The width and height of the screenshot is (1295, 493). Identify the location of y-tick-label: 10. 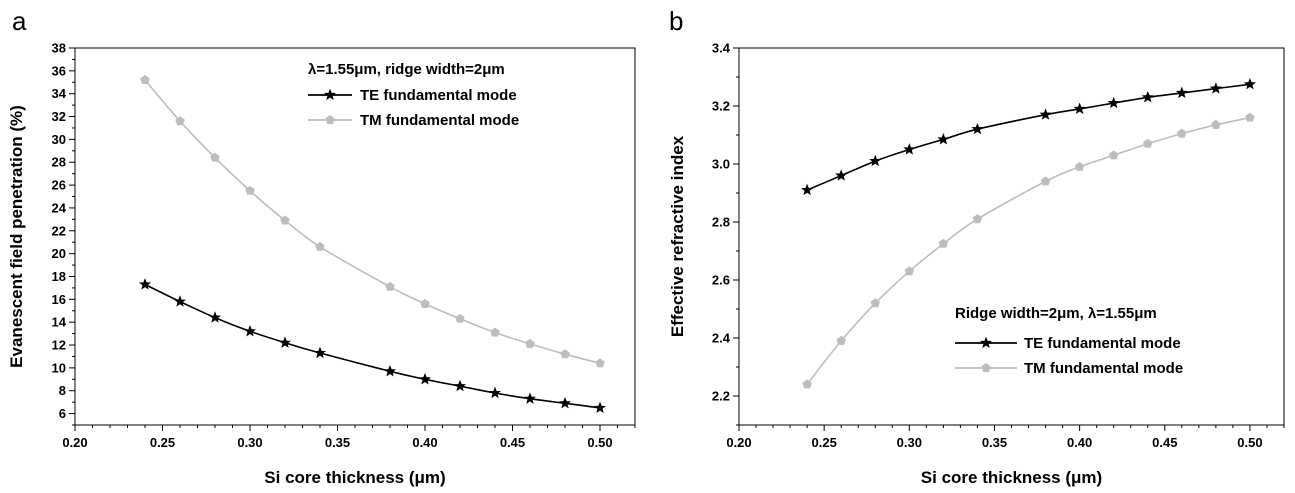
(59, 367).